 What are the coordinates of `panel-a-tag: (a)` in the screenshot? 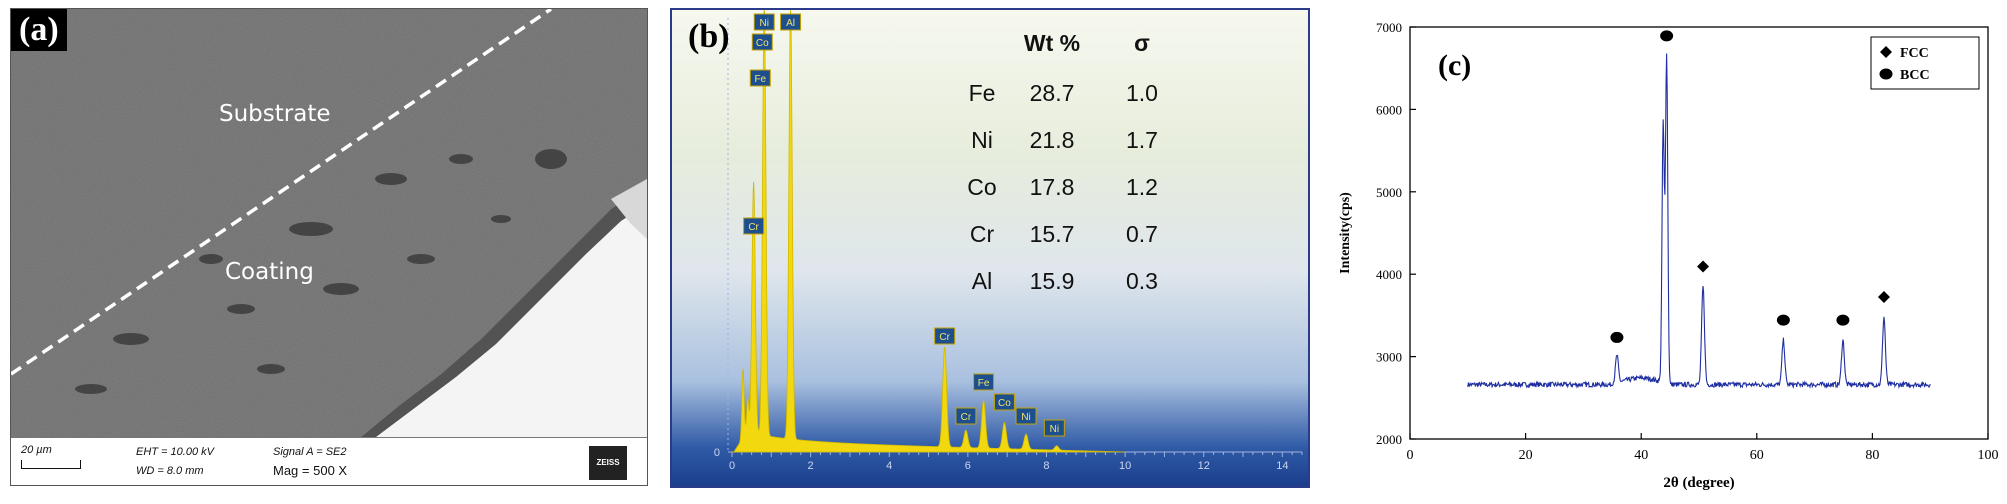 It's located at (39, 30).